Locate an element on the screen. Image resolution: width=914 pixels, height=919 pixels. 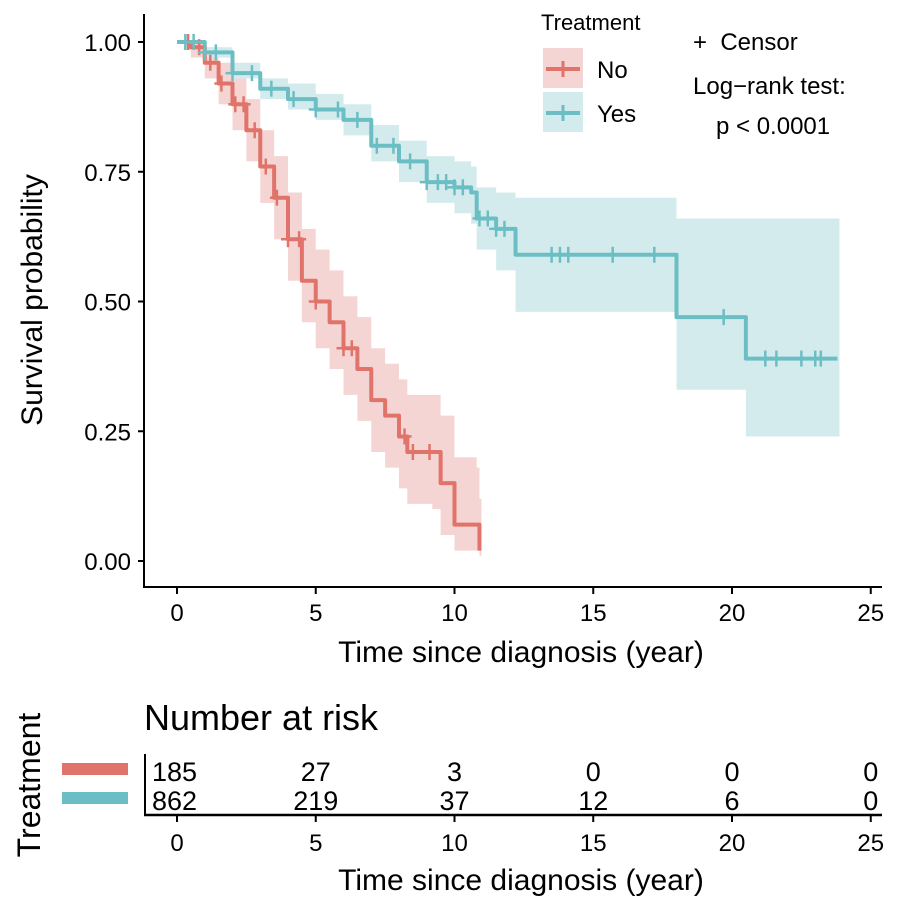
x-ticks: 0 5 10 15 20 25 is located at coordinates (527, 607).